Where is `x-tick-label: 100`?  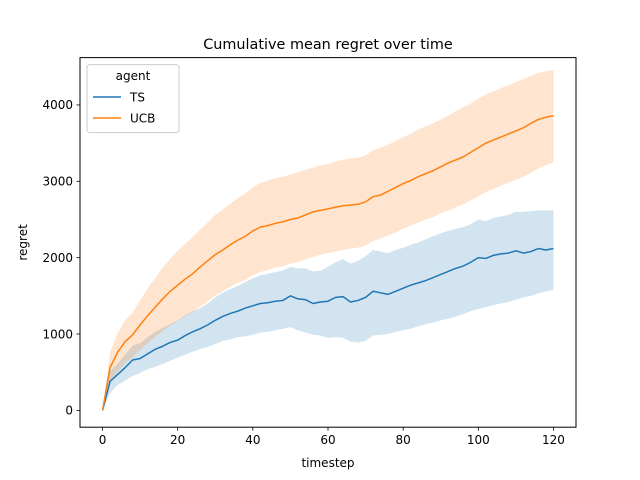 x-tick-label: 100 is located at coordinates (478, 440).